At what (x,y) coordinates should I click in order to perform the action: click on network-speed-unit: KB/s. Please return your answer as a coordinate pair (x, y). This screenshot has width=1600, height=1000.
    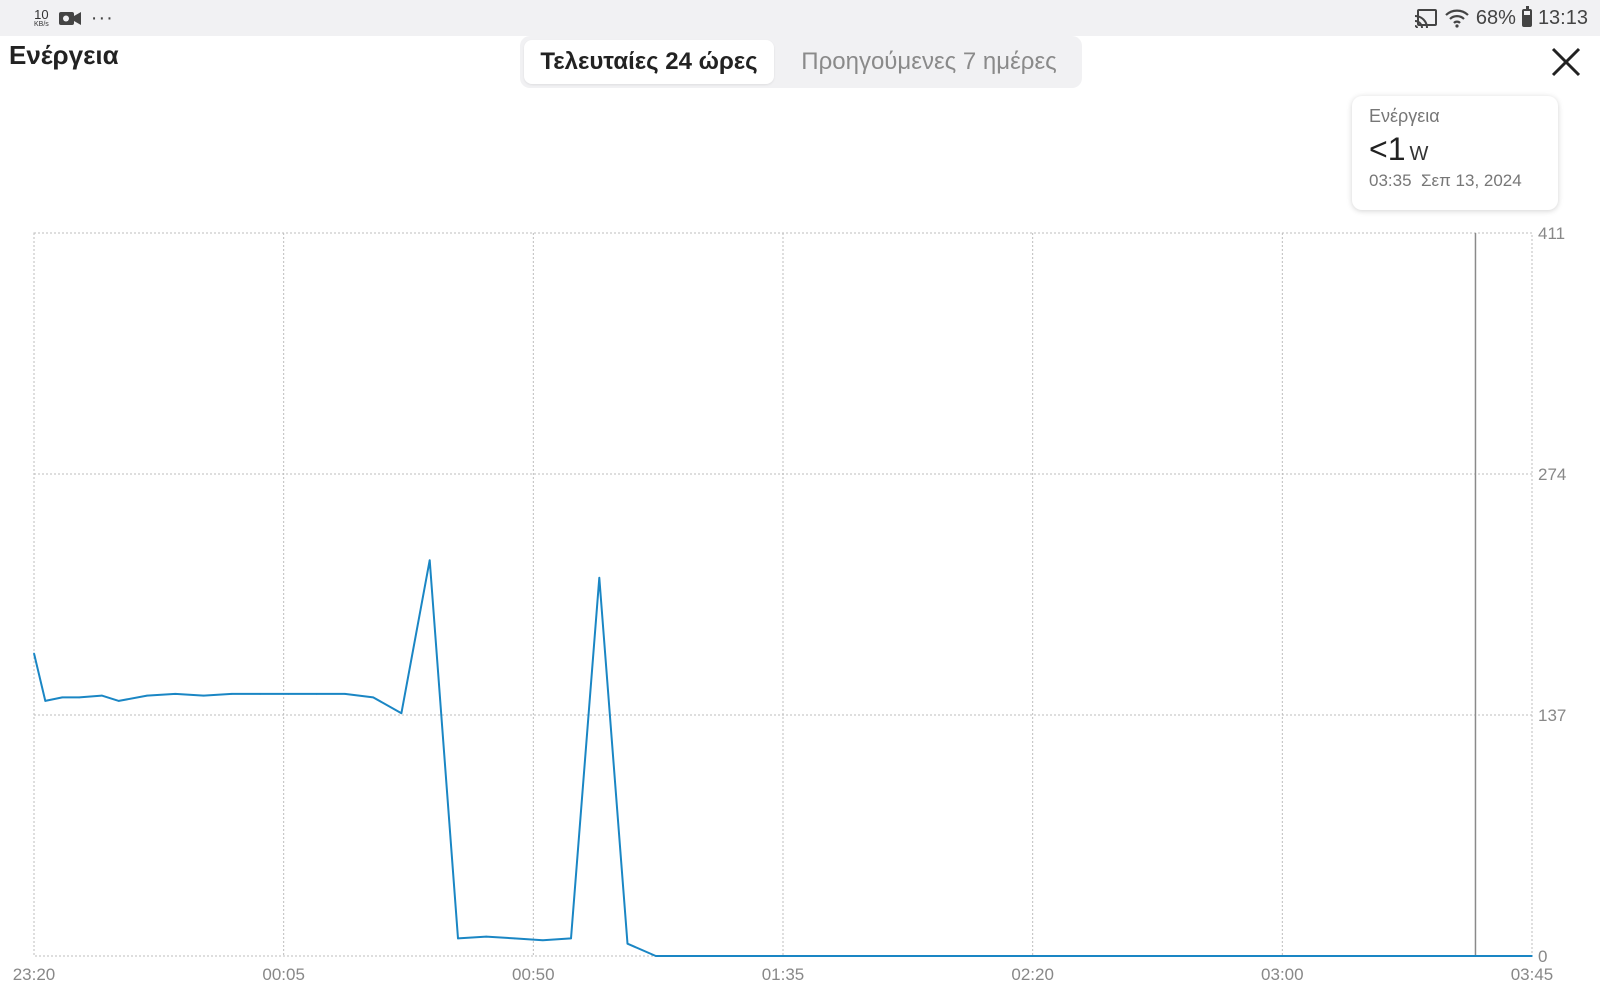
    Looking at the image, I should click on (41, 24).